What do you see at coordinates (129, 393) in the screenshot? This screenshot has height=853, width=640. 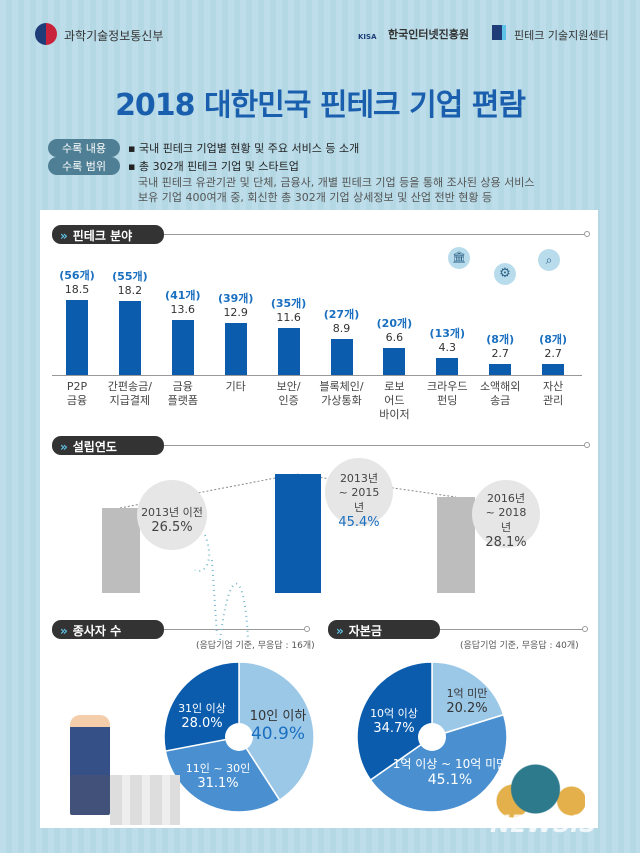 I see `bar-category-label: 간편송금/지급결제` at bounding box center [129, 393].